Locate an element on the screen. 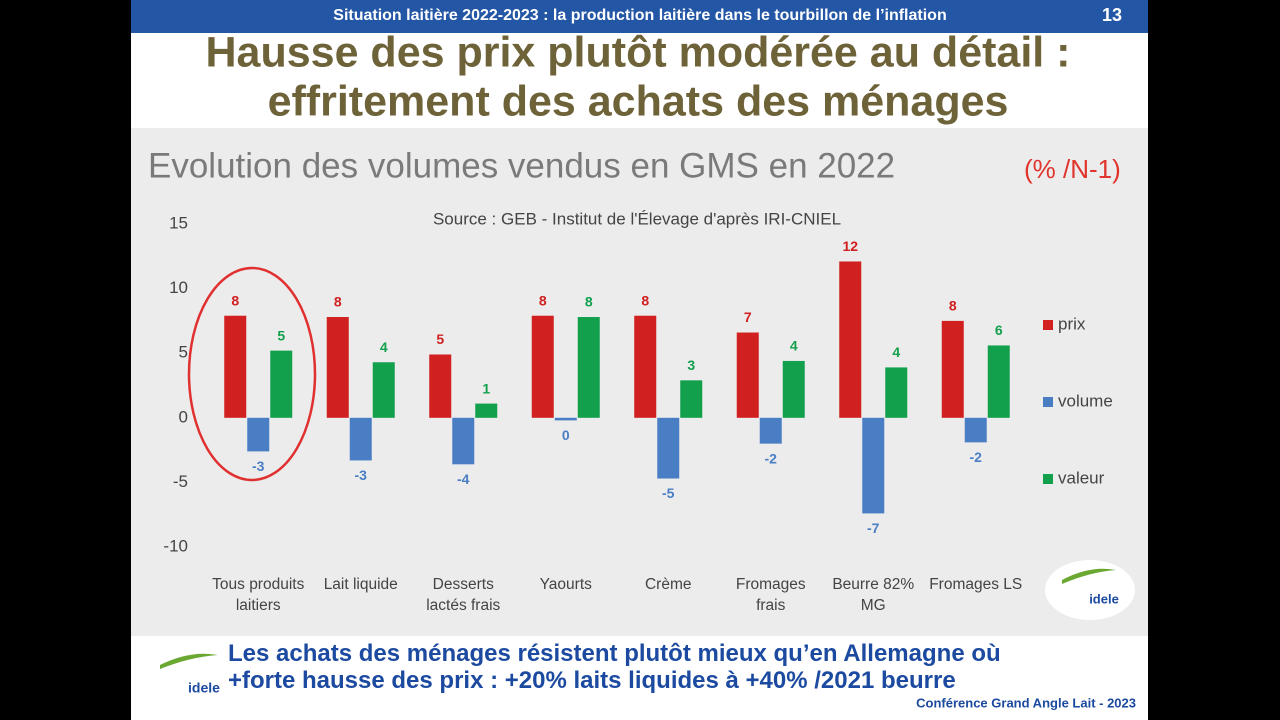 The width and height of the screenshot is (1280, 720). data-label: 12 is located at coordinates (850, 246).